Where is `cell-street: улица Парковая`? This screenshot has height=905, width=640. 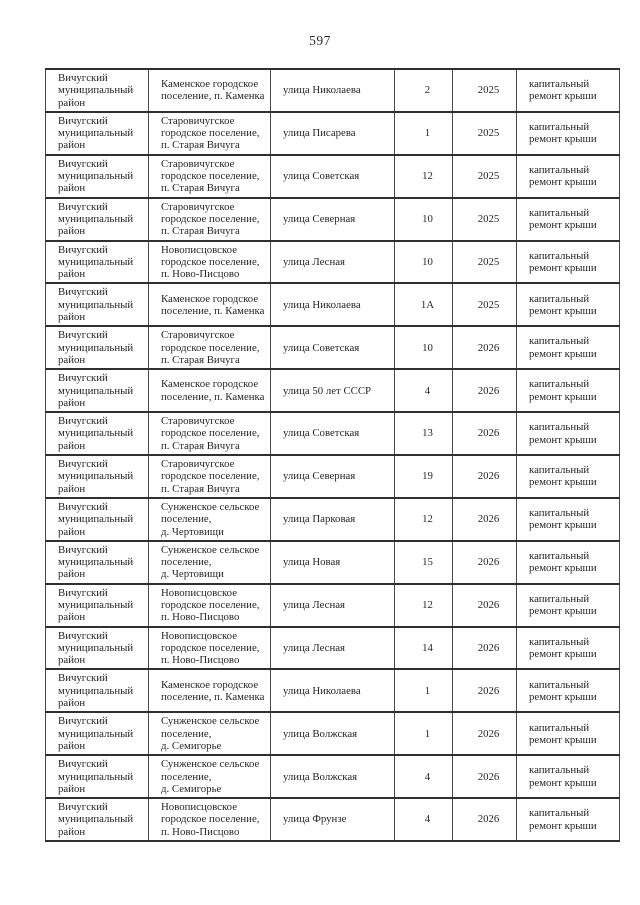 cell-street: улица Парковая is located at coordinates (332, 519).